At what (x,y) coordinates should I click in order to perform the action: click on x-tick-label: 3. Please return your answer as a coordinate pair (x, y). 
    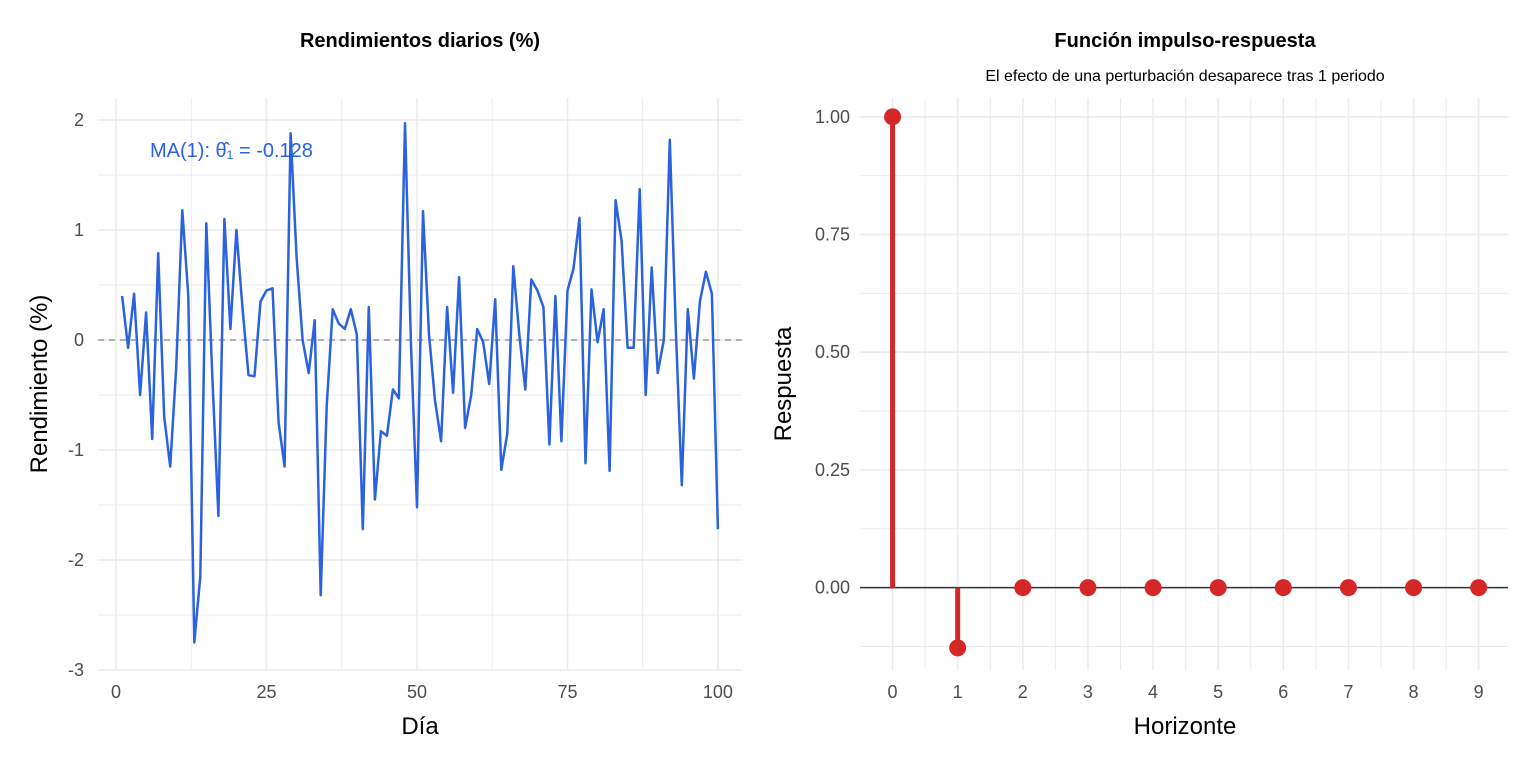
    Looking at the image, I should click on (1088, 692).